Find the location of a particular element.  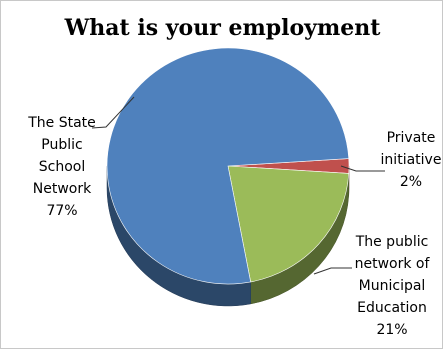

slice-label-line: Private is located at coordinates (411, 138).